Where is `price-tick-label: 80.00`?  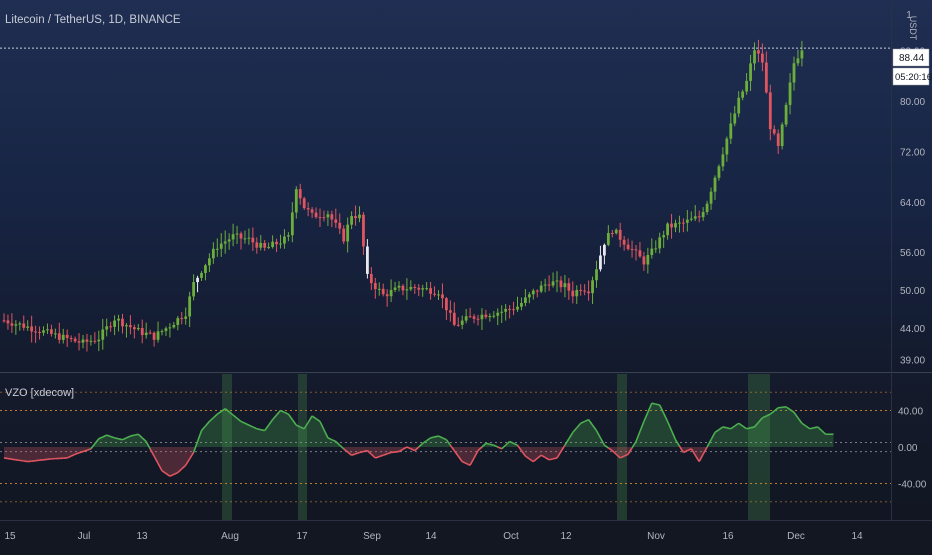
price-tick-label: 80.00 is located at coordinates (912, 102).